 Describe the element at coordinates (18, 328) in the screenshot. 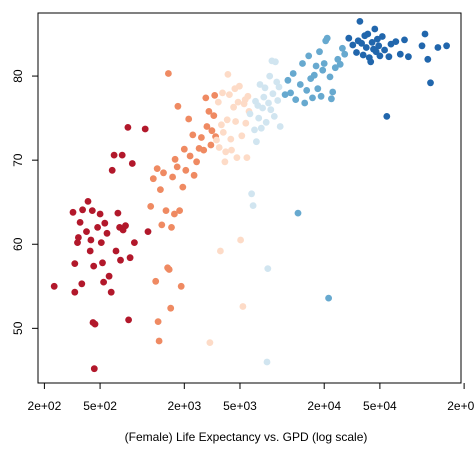

I see `y-tick-label: 50` at that location.